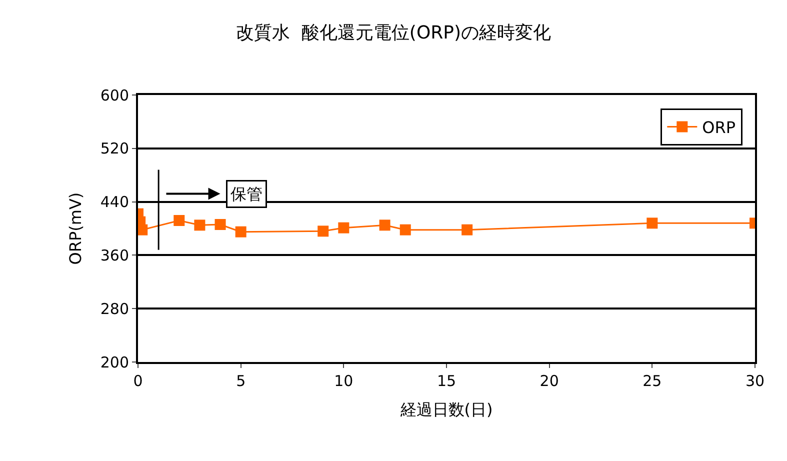 The image size is (787, 461). What do you see at coordinates (246, 194) in the screenshot?
I see `ref-line-label: 保管` at bounding box center [246, 194].